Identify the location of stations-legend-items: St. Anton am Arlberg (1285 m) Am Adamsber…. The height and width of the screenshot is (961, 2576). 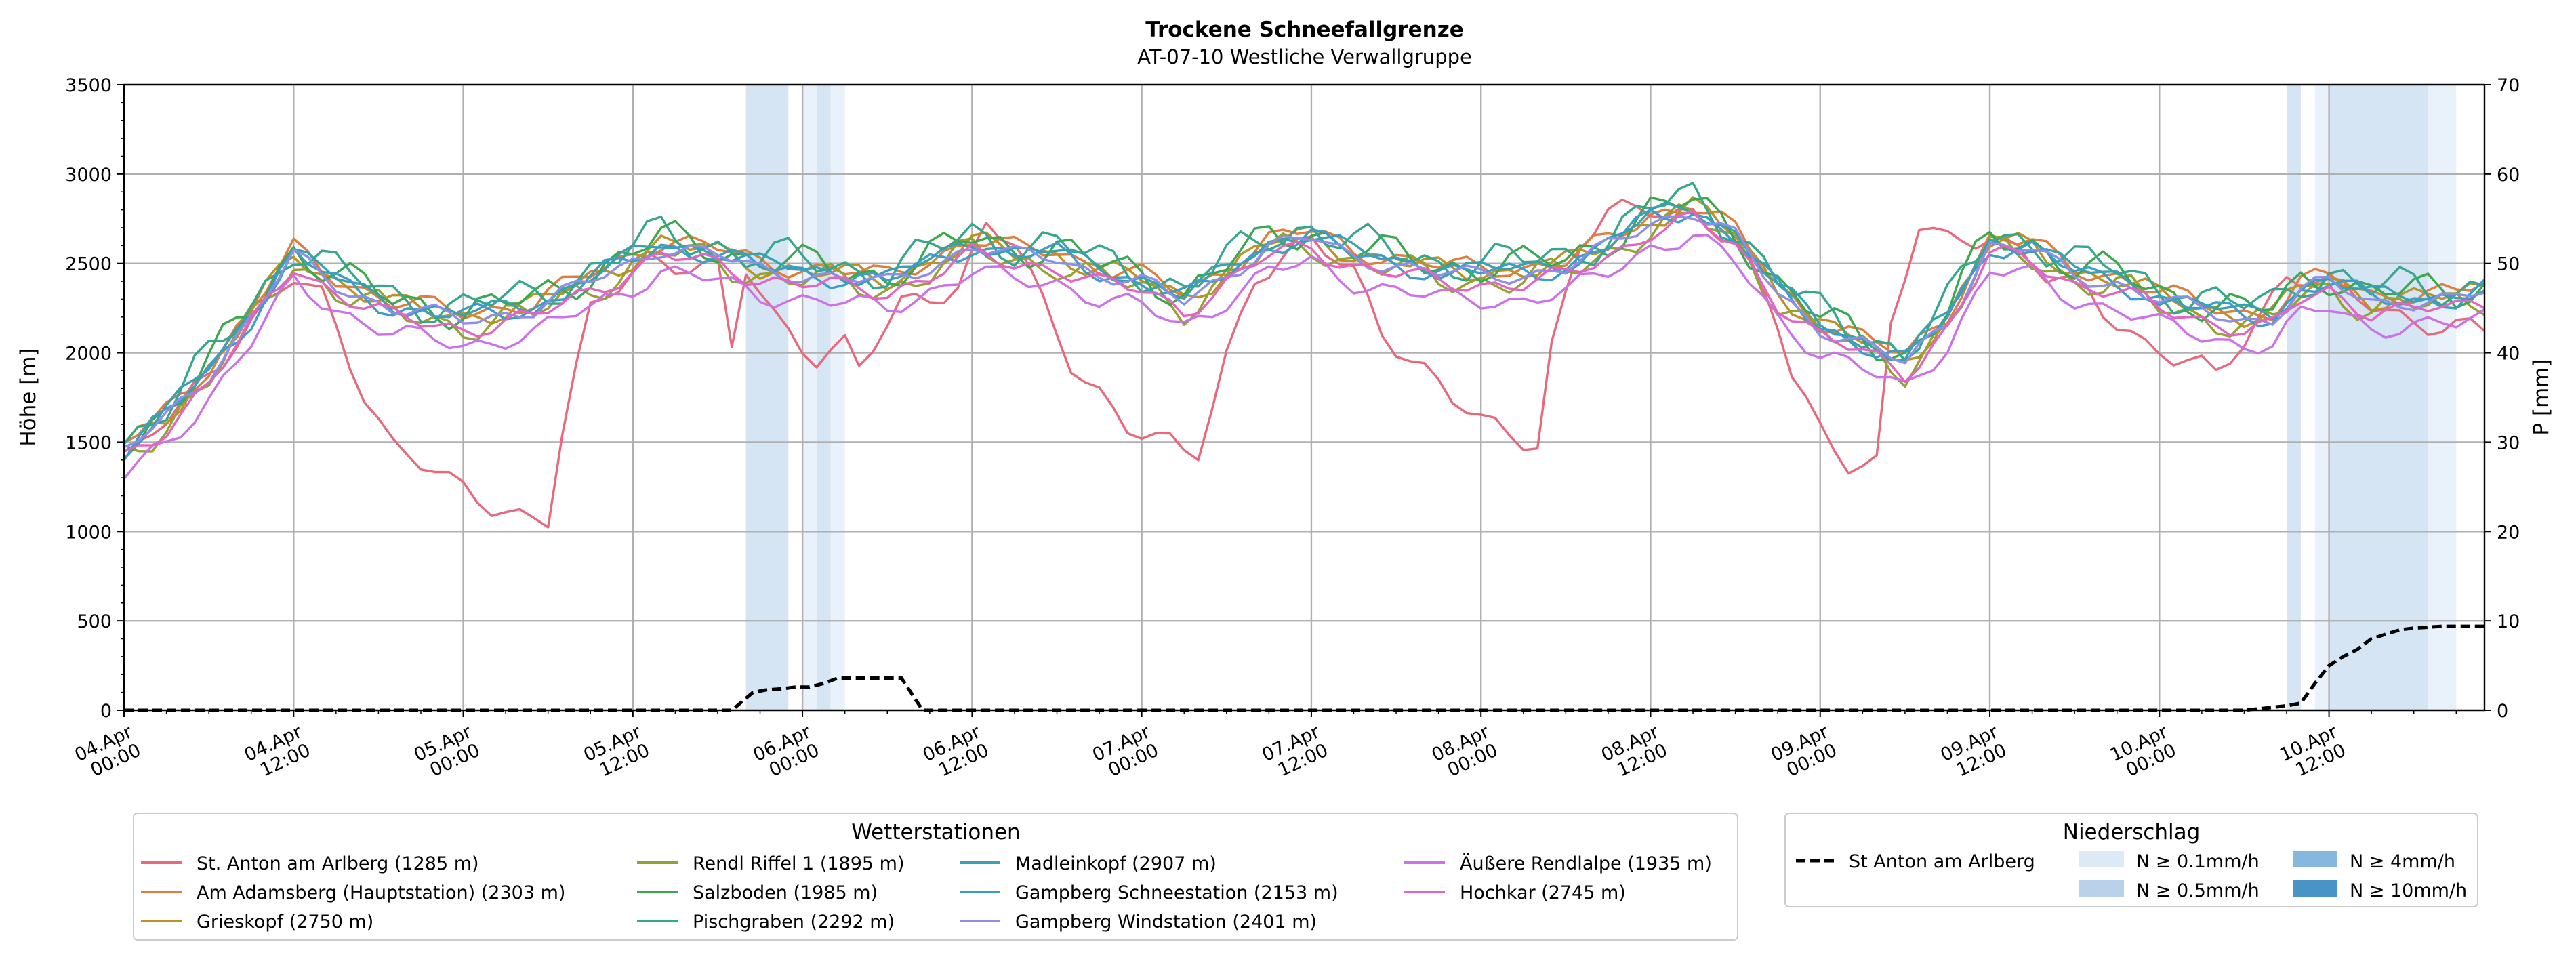
(927, 893).